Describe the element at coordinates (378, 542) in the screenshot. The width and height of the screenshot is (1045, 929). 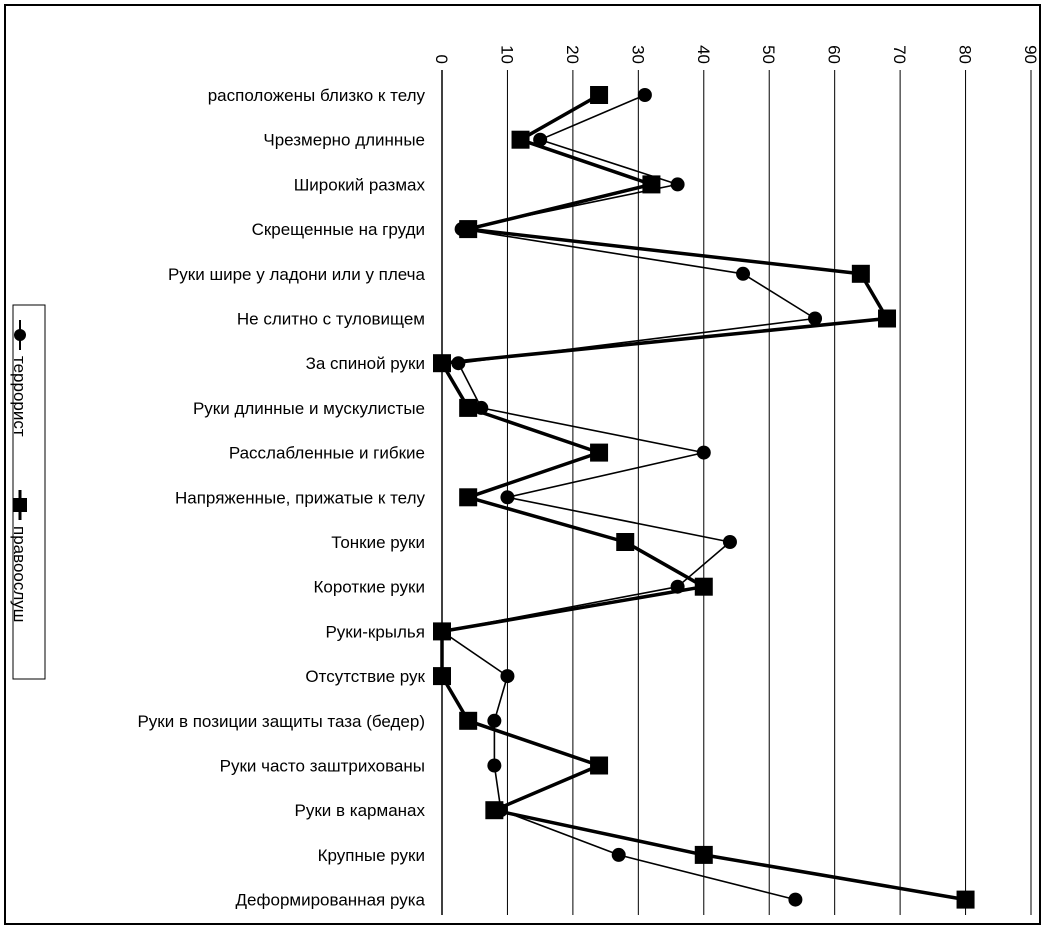
I see `category-label: Тонкие руки` at that location.